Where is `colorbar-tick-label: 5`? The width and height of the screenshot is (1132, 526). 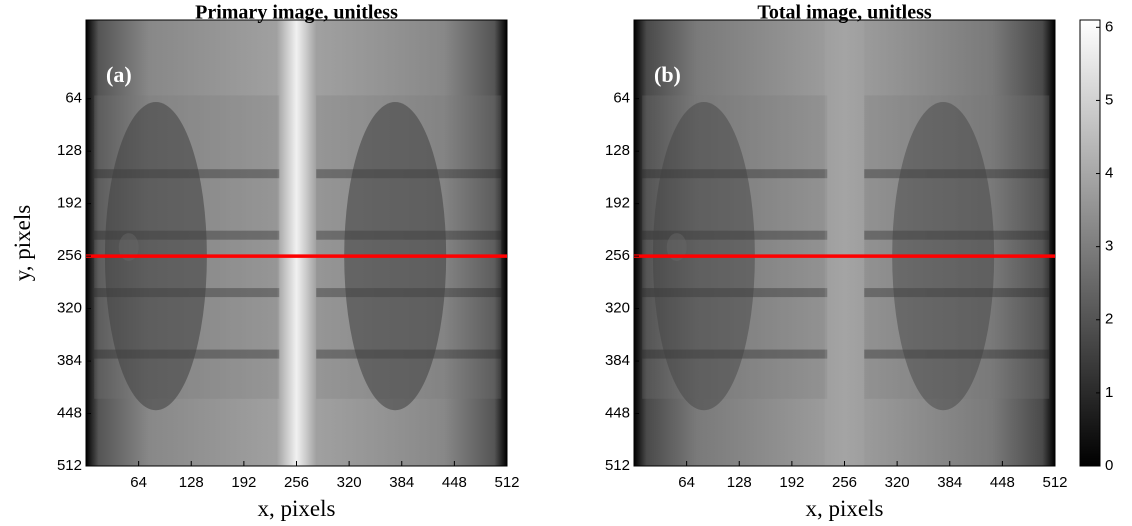
colorbar-tick-label: 5 is located at coordinates (1109, 99).